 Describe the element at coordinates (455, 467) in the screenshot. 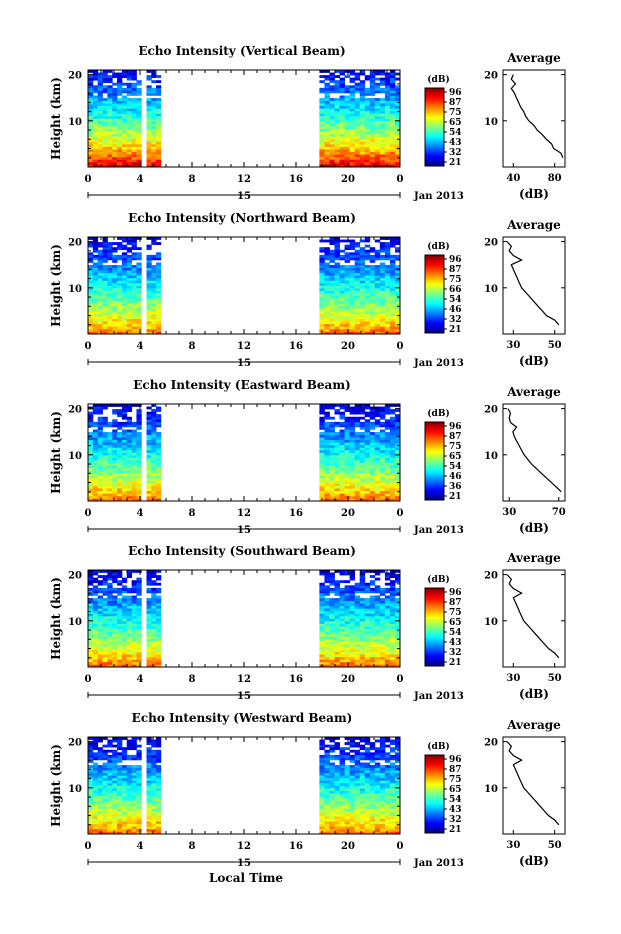

I see `colorbar-tick-label: 54` at that location.